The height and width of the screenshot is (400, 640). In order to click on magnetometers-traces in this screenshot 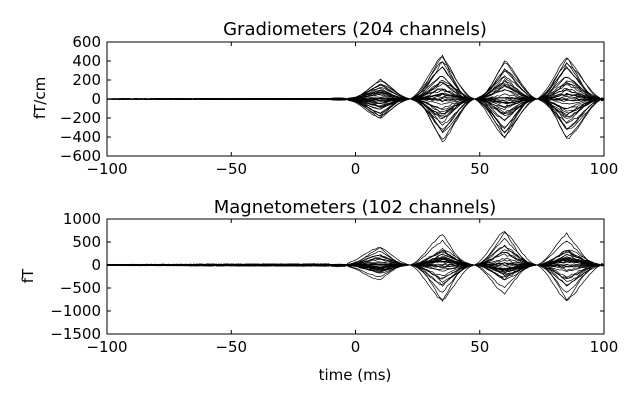, I will do `click(355, 266)`.